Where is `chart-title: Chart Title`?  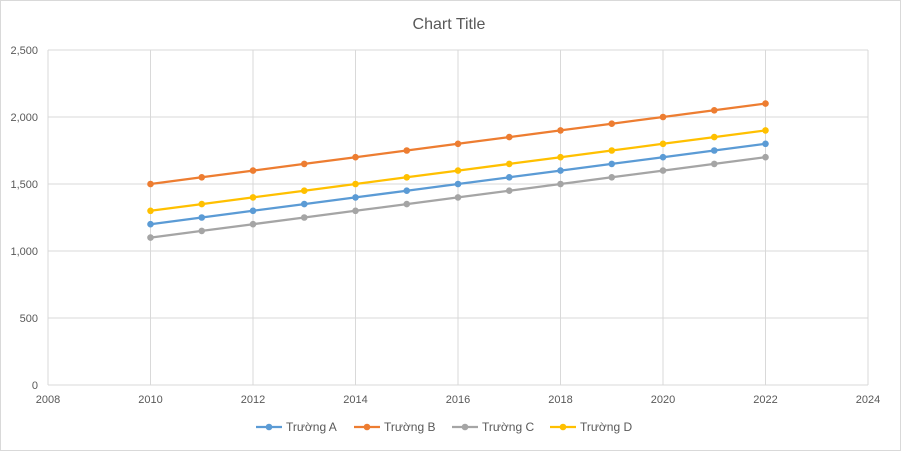 chart-title: Chart Title is located at coordinates (449, 24).